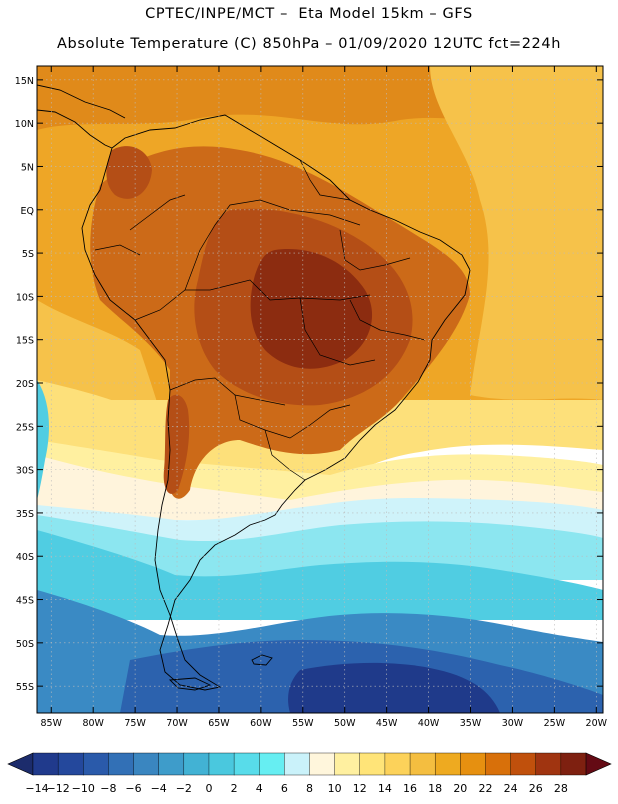 Image resolution: width=618 pixels, height=804 pixels. What do you see at coordinates (385, 788) in the screenshot?
I see `colorbar-label: 14` at bounding box center [385, 788].